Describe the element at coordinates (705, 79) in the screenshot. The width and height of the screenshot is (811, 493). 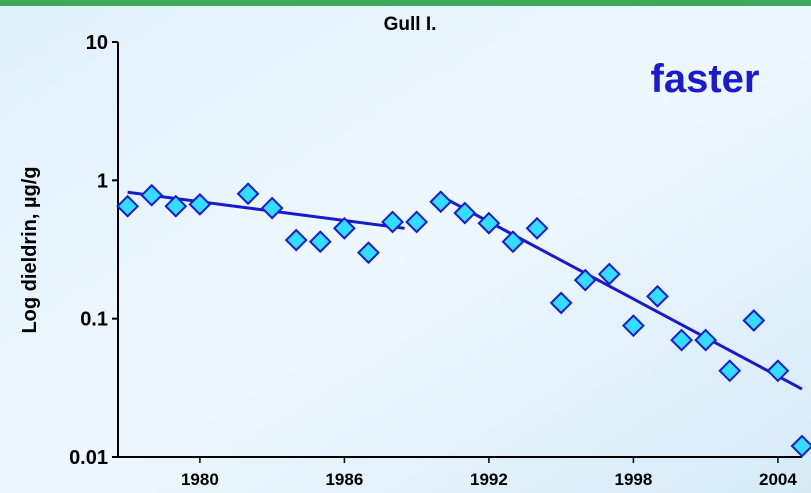
I see `annotation: faster` at that location.